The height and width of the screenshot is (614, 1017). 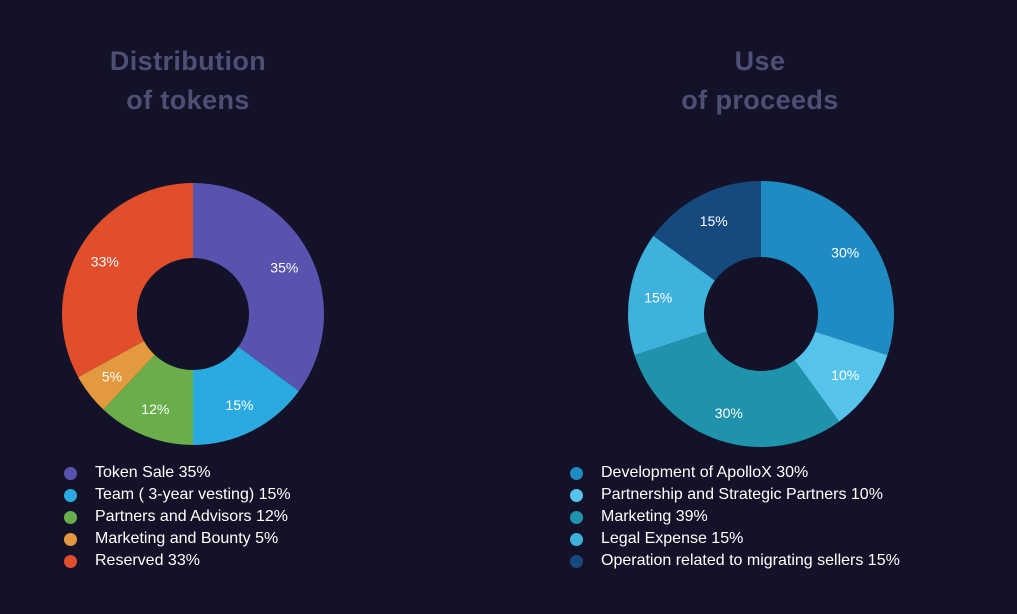 What do you see at coordinates (654, 516) in the screenshot?
I see `legend-label: Marketing 39%` at bounding box center [654, 516].